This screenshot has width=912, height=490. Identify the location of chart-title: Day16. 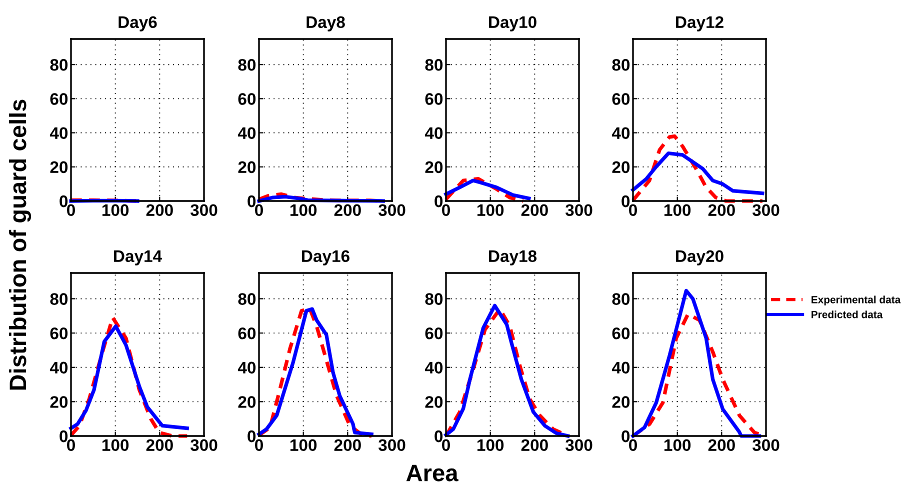
(326, 258).